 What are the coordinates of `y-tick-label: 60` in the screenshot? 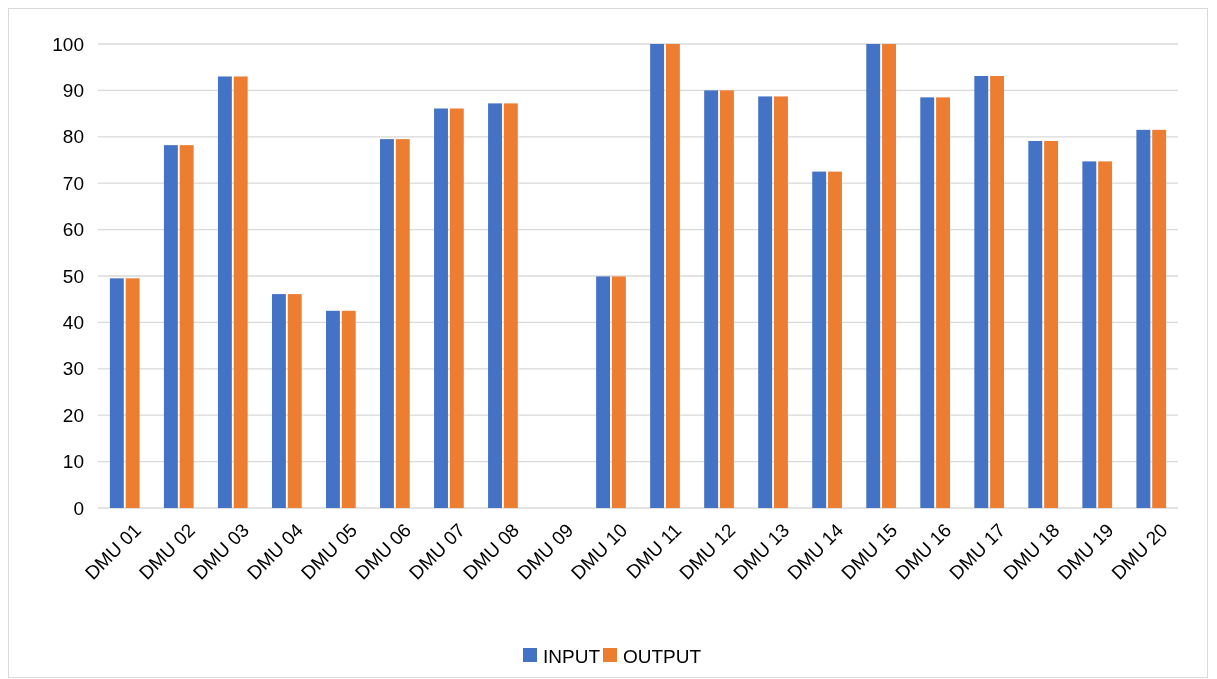 It's located at (73, 230).